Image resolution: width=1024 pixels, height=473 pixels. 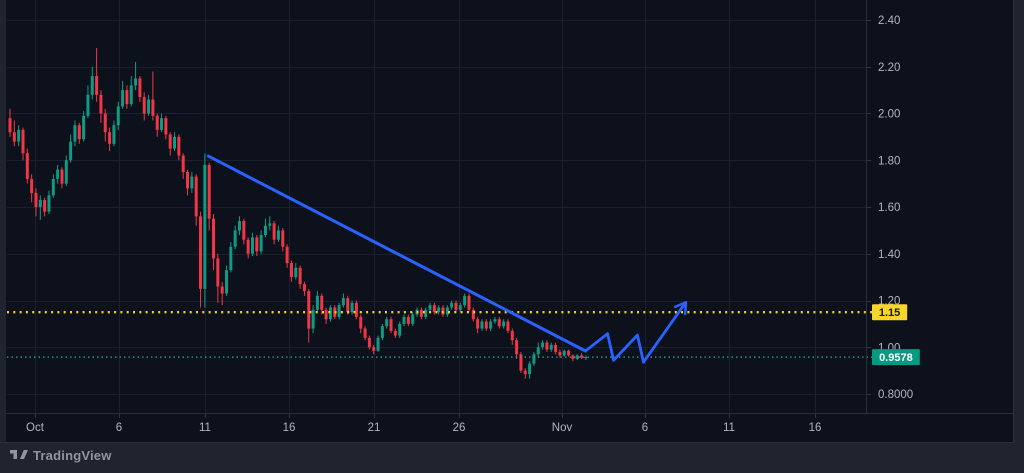 I want to click on price-label-text: 0.9578, so click(x=896, y=358).